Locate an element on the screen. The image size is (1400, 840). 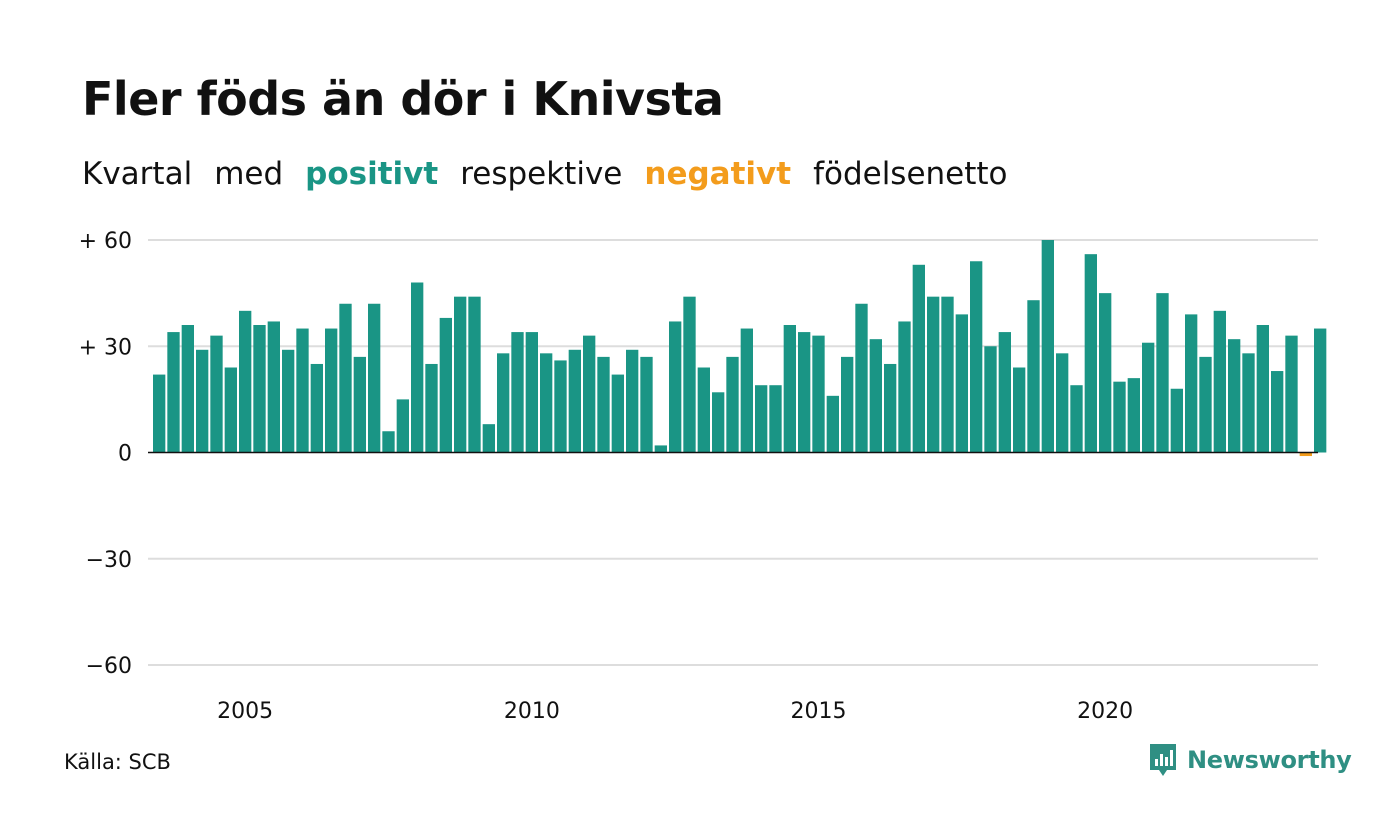
x-tick-label: 2015 is located at coordinates (819, 711).